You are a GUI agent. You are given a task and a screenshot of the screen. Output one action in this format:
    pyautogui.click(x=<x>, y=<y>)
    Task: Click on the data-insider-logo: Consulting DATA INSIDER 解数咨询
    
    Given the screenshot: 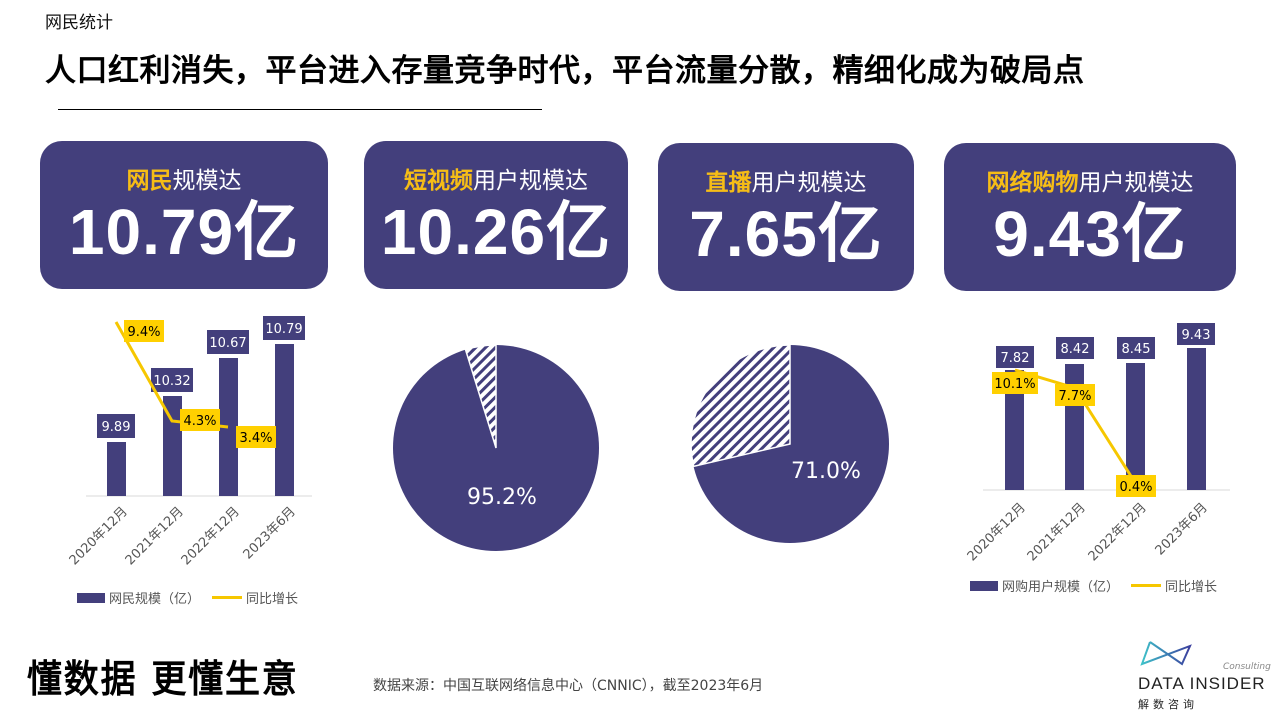 What is the action you would take?
    pyautogui.click(x=1204, y=678)
    